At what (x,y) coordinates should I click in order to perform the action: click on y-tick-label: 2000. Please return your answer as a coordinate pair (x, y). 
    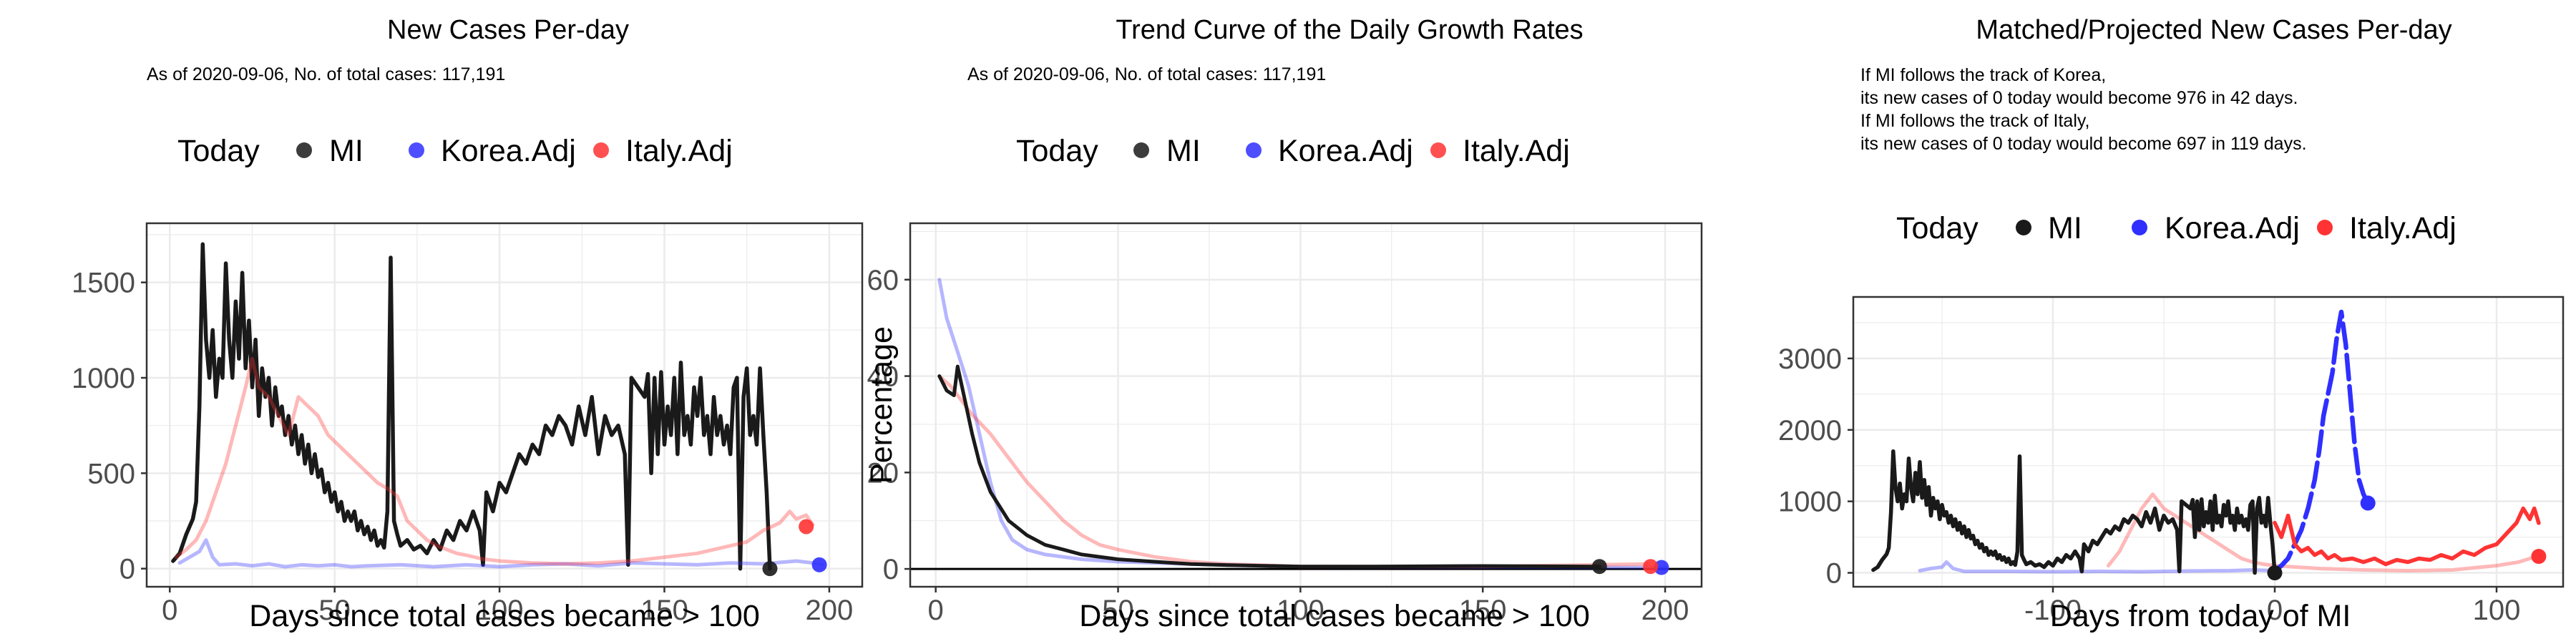
    Looking at the image, I should click on (1810, 431).